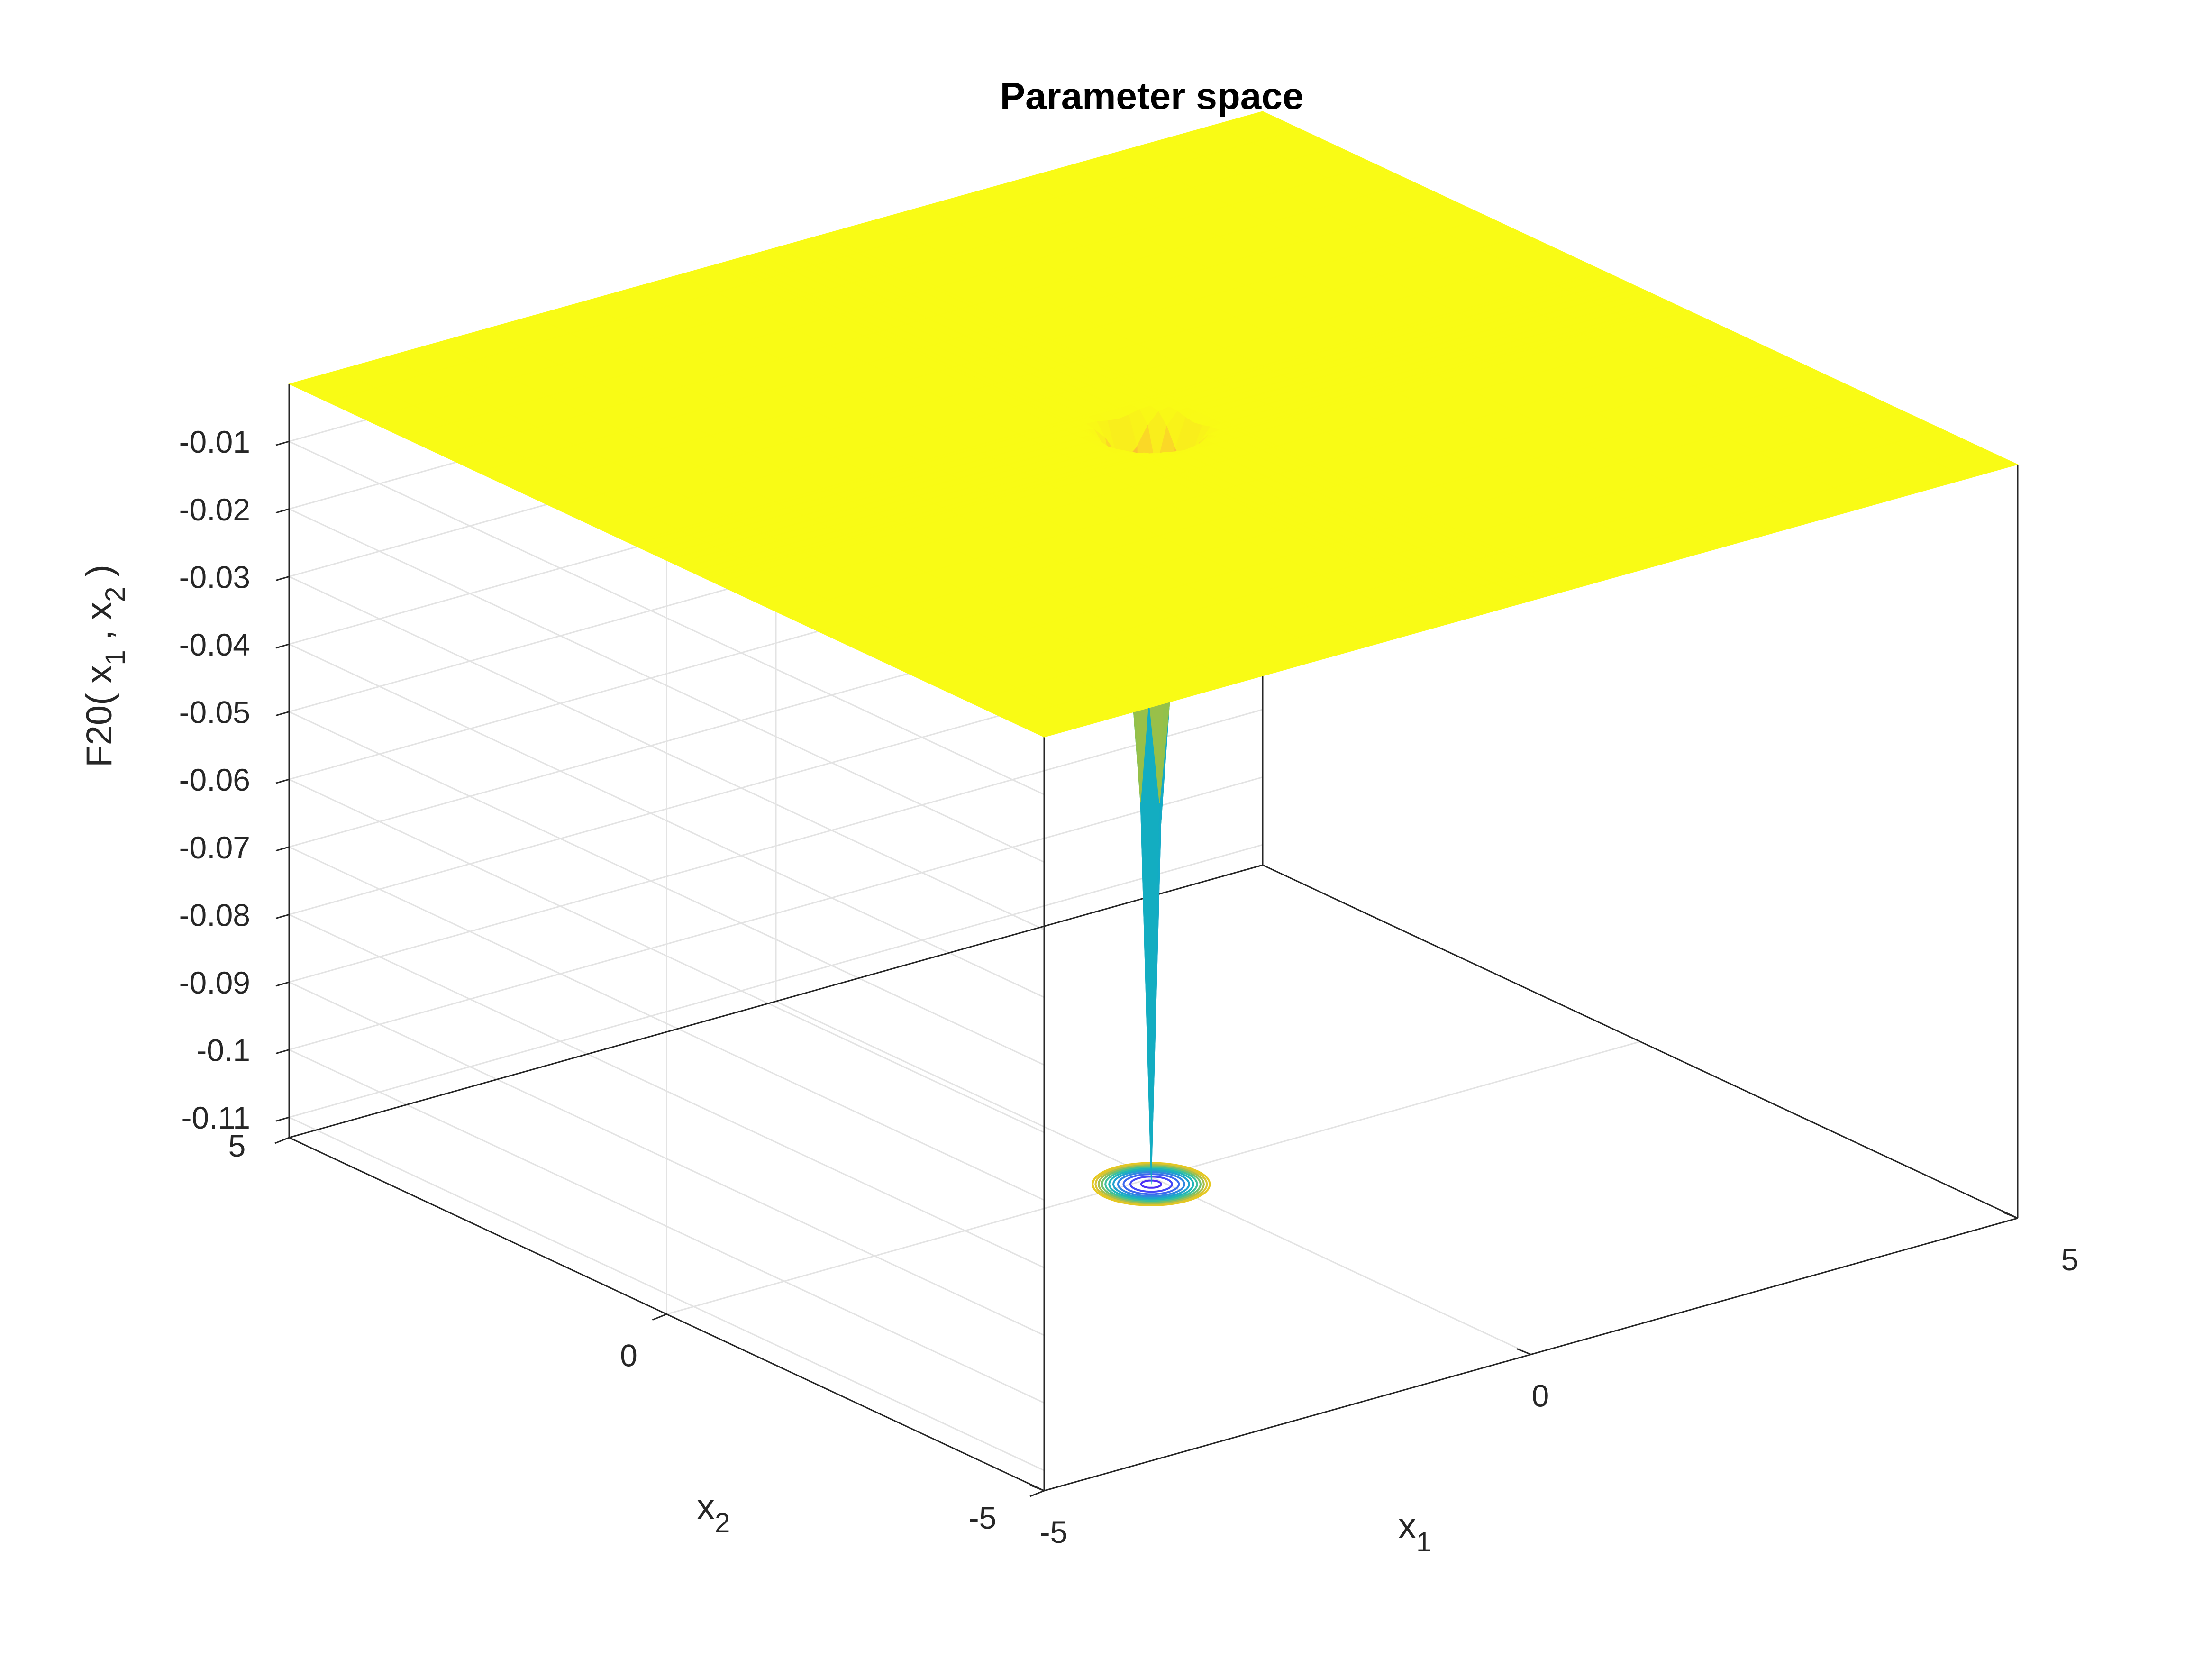 The image size is (2212, 1659). Describe the element at coordinates (983, 1517) in the screenshot. I see `x2-tick-label-0: -5` at that location.